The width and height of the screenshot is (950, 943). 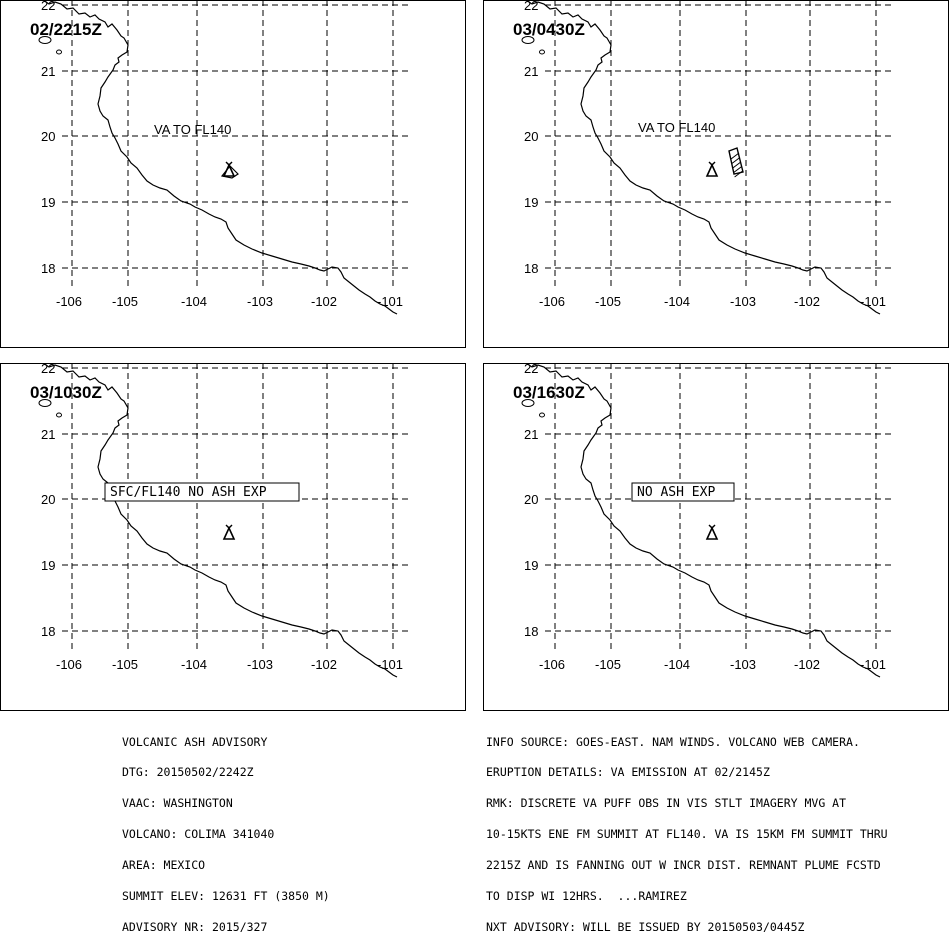 I want to click on advisory-line: TO DISP WI 12HRS. ...RAMIREZ, so click(x=586, y=896).